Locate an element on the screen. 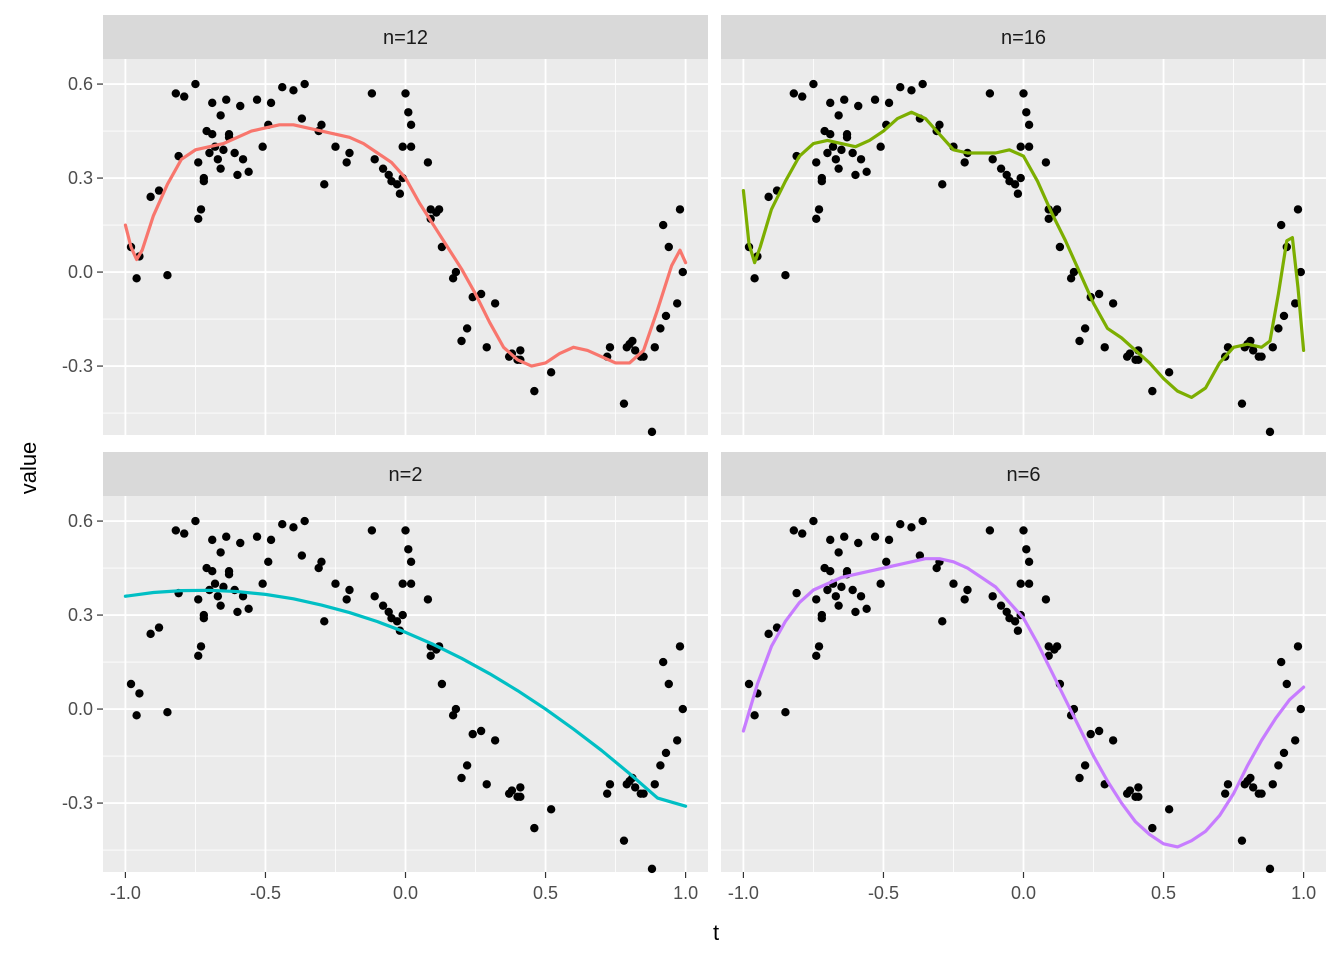 Image resolution: width=1344 pixels, height=960 pixels. facet-strip-label: n=12 is located at coordinates (405, 38).